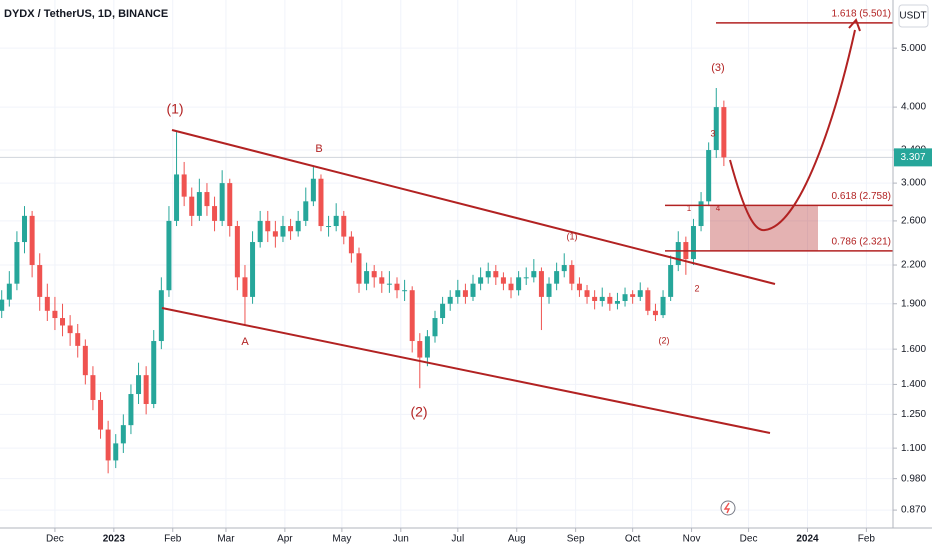 This screenshot has height=550, width=932. Describe the element at coordinates (457, 539) in the screenshot. I see `x-tick-label: Jul` at that location.